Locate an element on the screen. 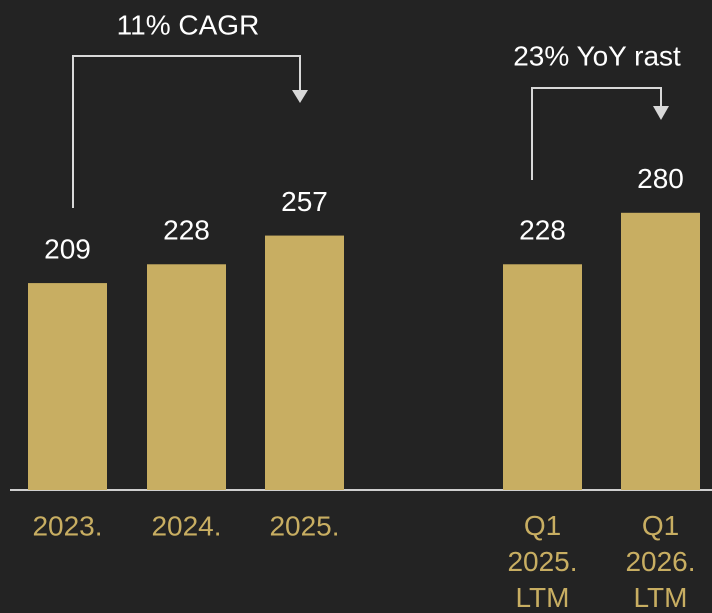 This screenshot has width=712, height=613. cagr-arrow is located at coordinates (300, 96).